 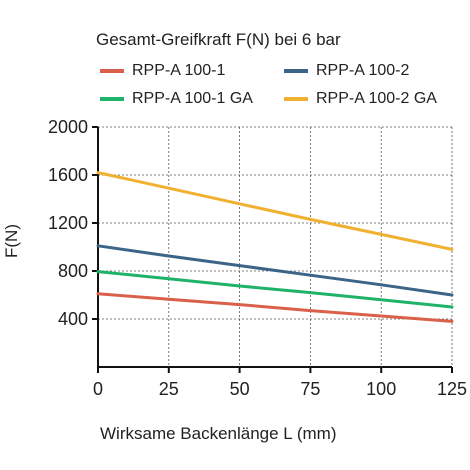 What do you see at coordinates (452, 389) in the screenshot?
I see `x-tick-label: 125` at bounding box center [452, 389].